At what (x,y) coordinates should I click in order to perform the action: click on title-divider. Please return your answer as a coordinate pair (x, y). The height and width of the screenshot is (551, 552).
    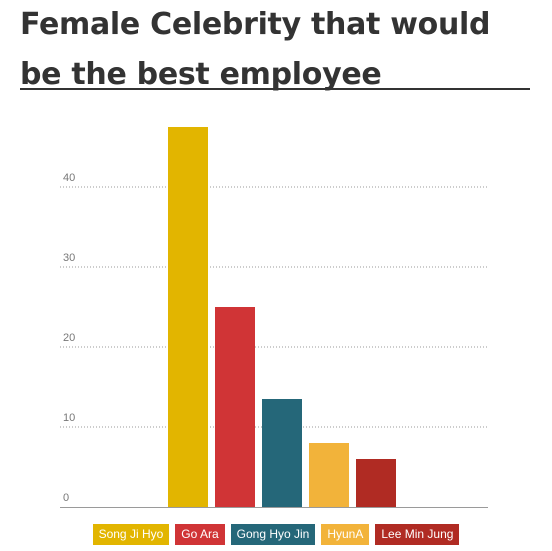
    Looking at the image, I should click on (275, 89).